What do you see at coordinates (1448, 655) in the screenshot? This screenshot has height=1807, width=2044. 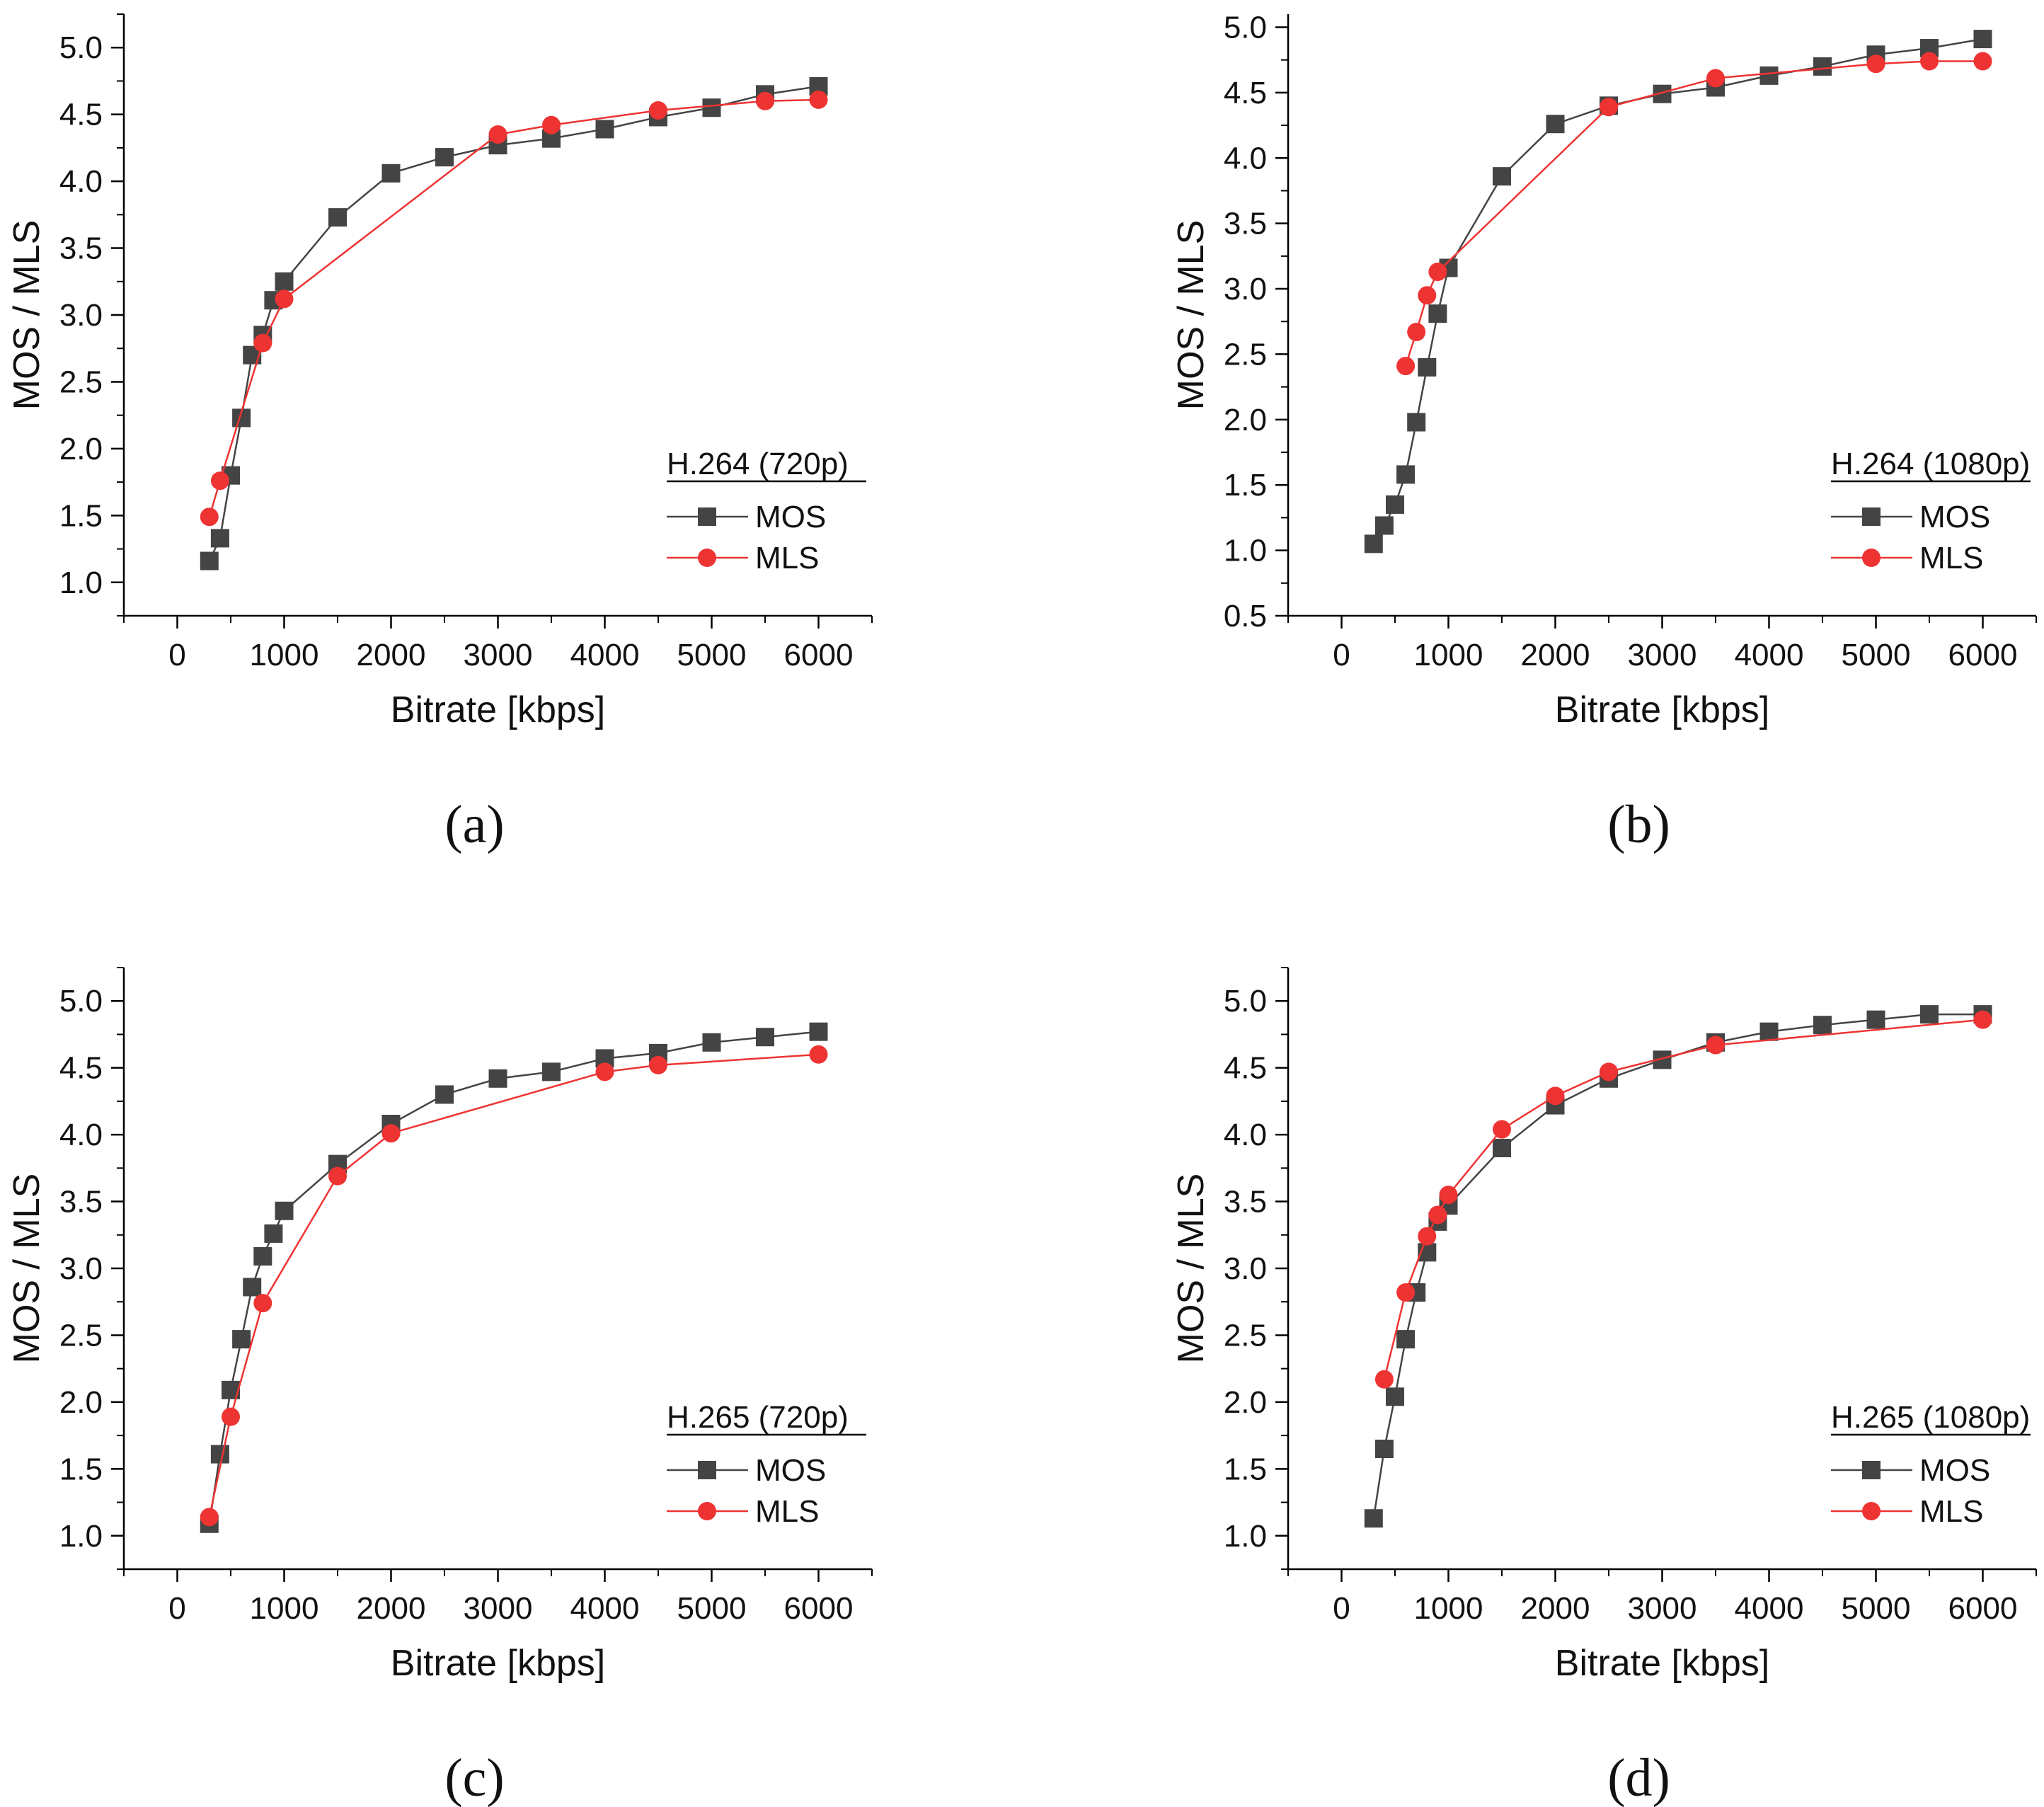 I see `x-tick-label: 1000` at bounding box center [1448, 655].